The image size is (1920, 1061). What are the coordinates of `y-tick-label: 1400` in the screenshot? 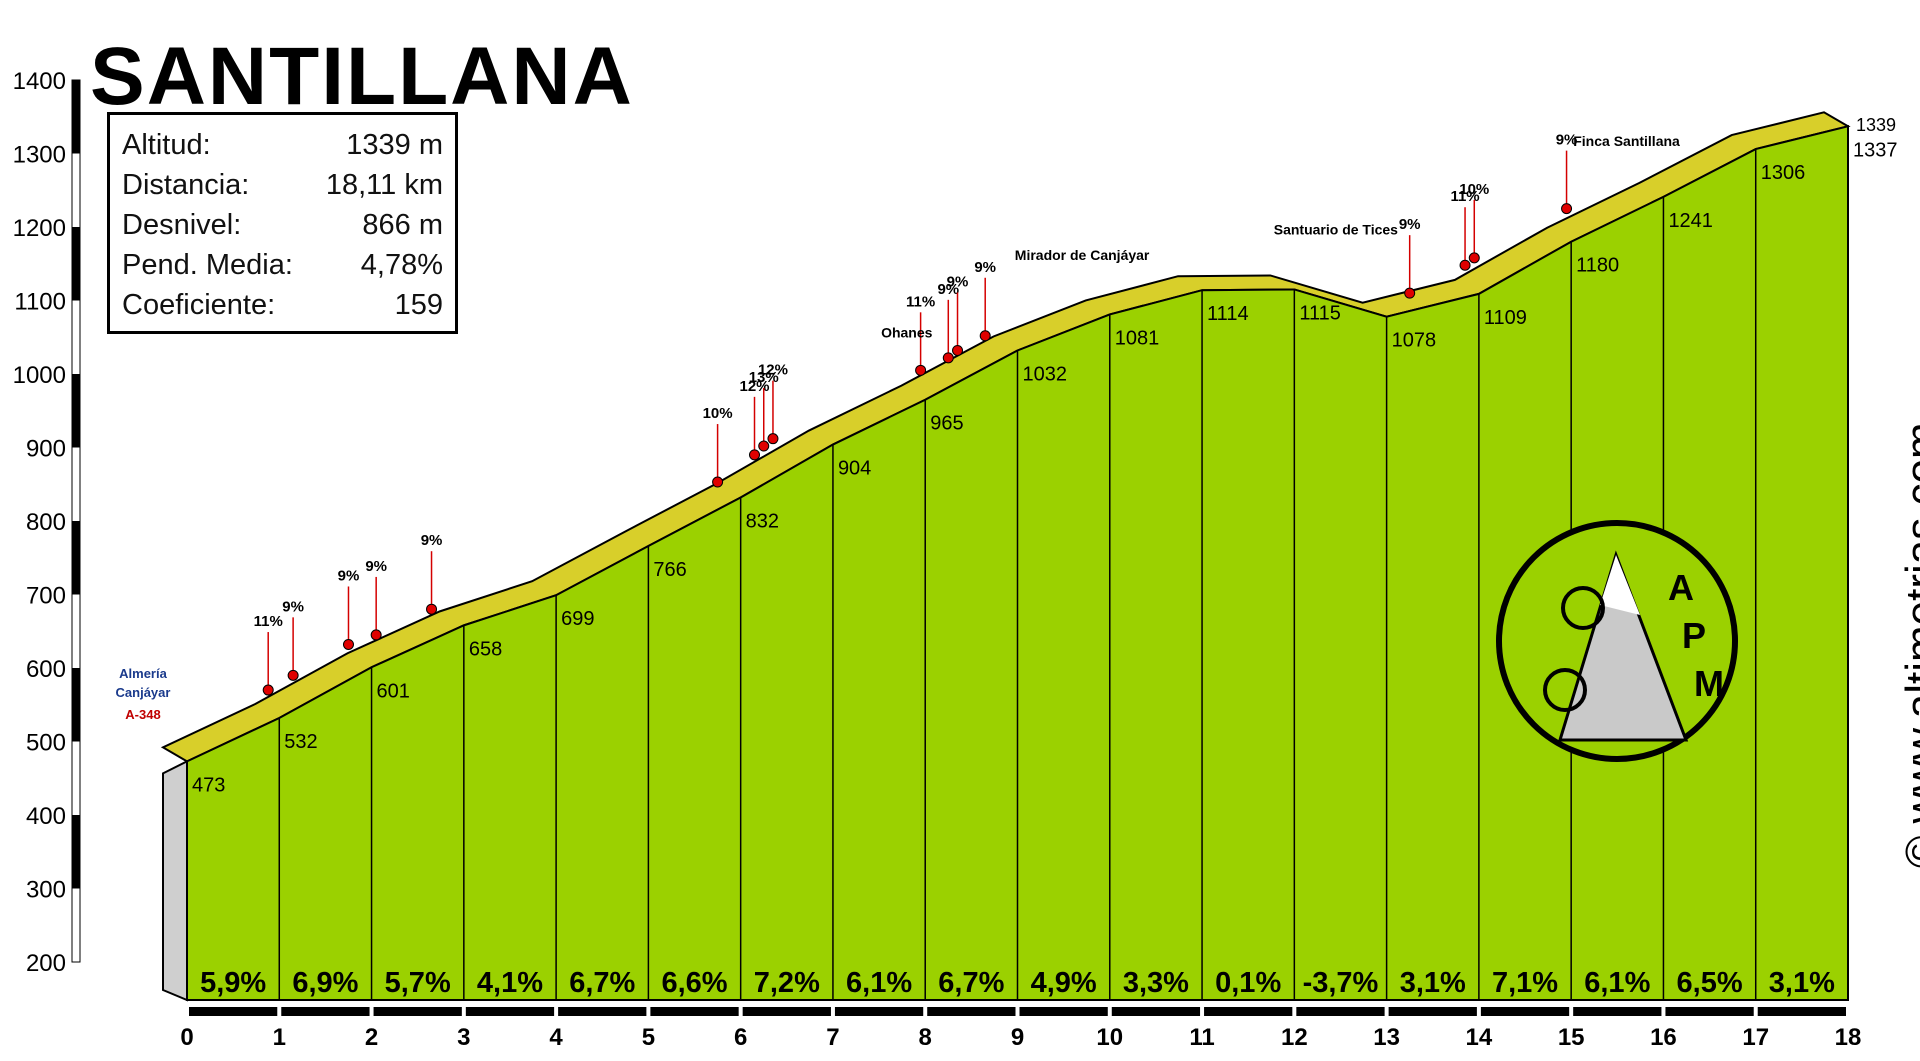 It's located at (39, 81).